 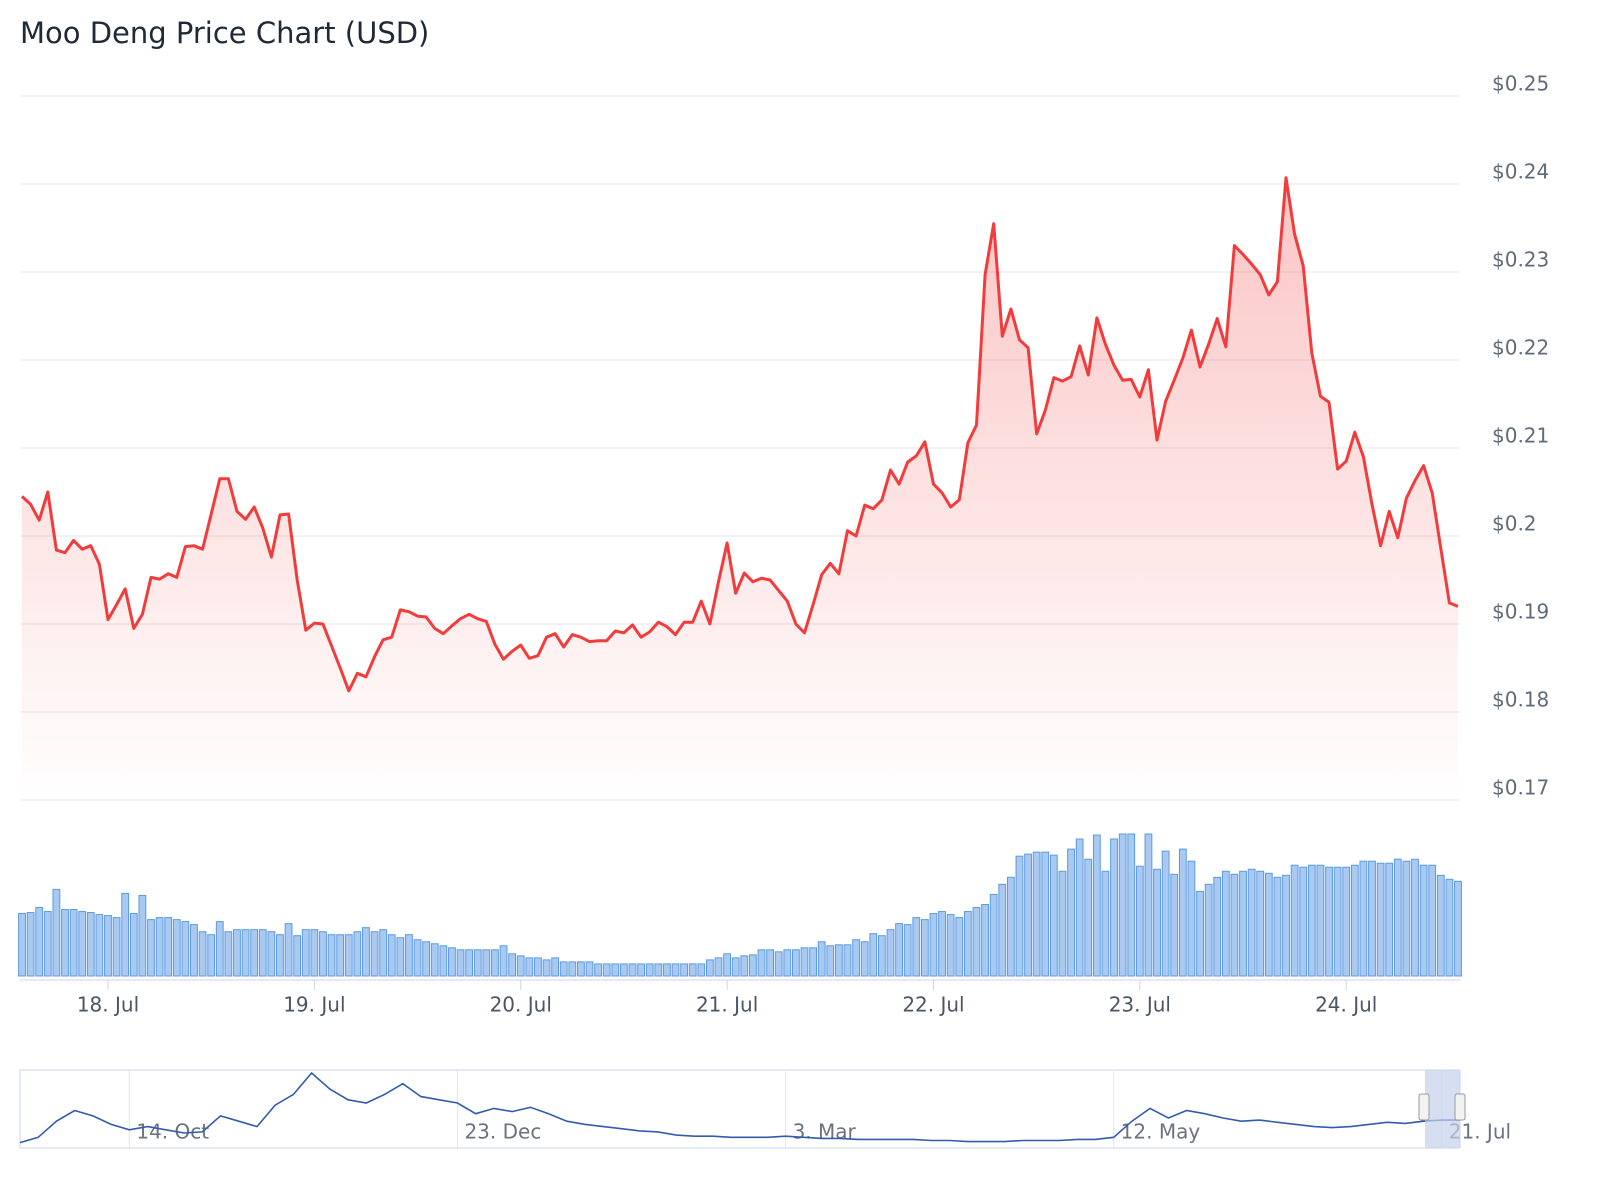 What do you see at coordinates (521, 1005) in the screenshot?
I see `x-tick-label: 20. Jul` at bounding box center [521, 1005].